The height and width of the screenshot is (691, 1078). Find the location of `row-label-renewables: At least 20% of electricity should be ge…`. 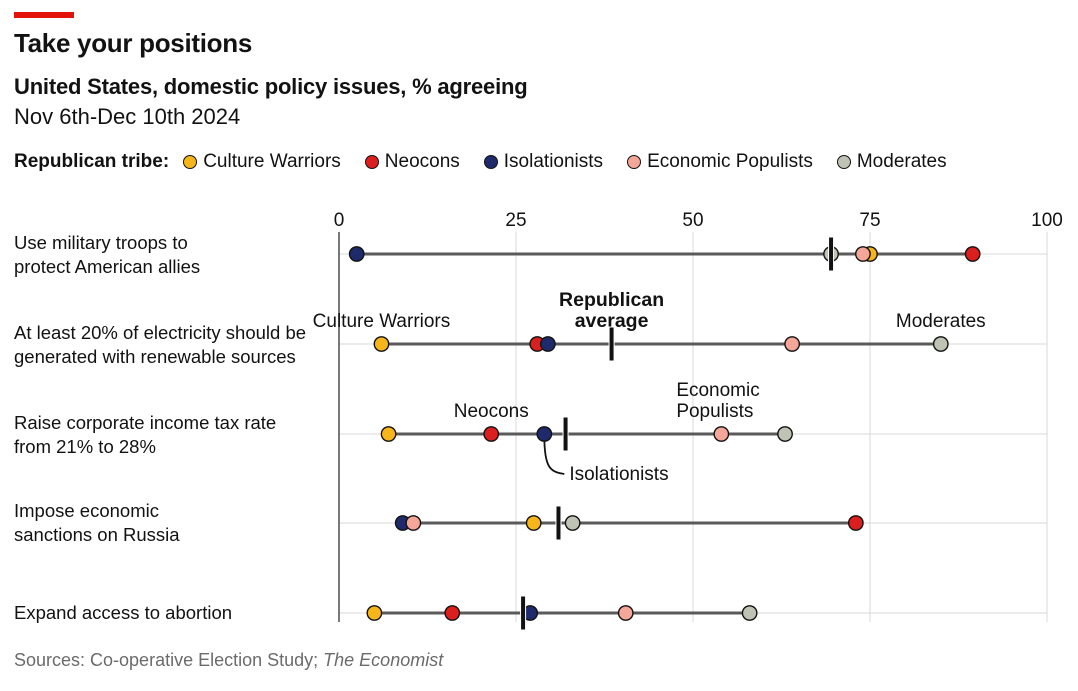

row-label-renewables: At least 20% of electricity should be ge… is located at coordinates (174, 345).